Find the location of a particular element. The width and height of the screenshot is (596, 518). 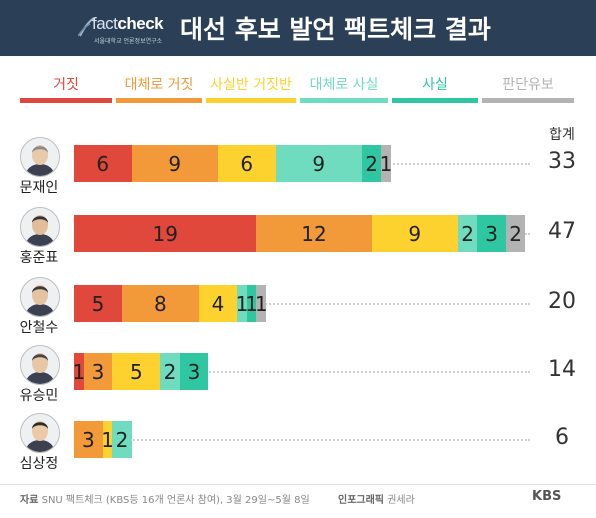

legend-label: 대체로 거짓 is located at coordinates (159, 85).